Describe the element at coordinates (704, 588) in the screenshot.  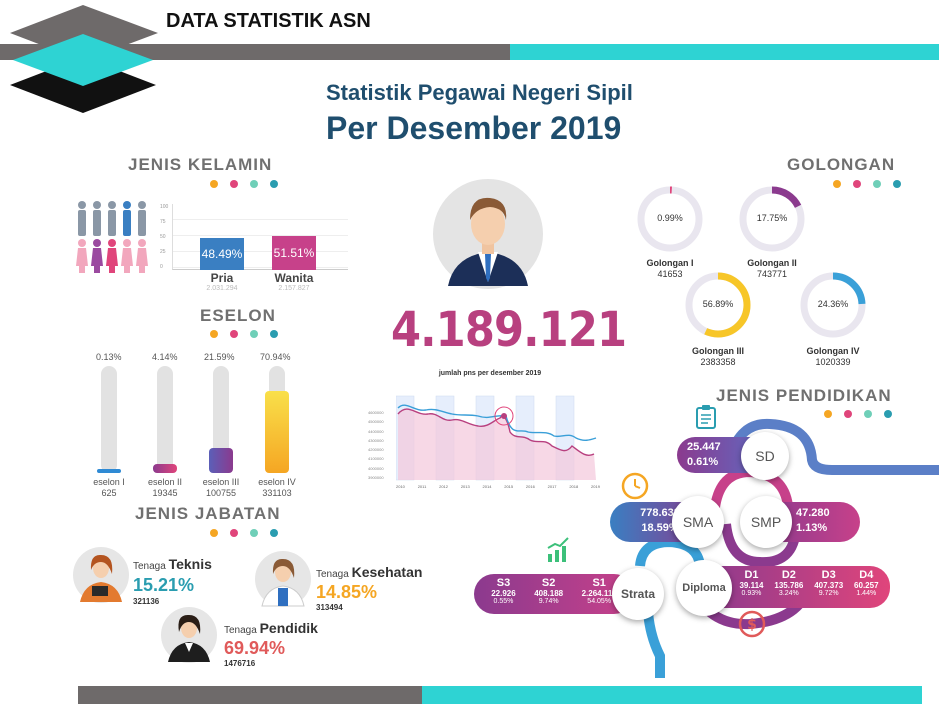
I see `diploma-circle: Diploma` at that location.